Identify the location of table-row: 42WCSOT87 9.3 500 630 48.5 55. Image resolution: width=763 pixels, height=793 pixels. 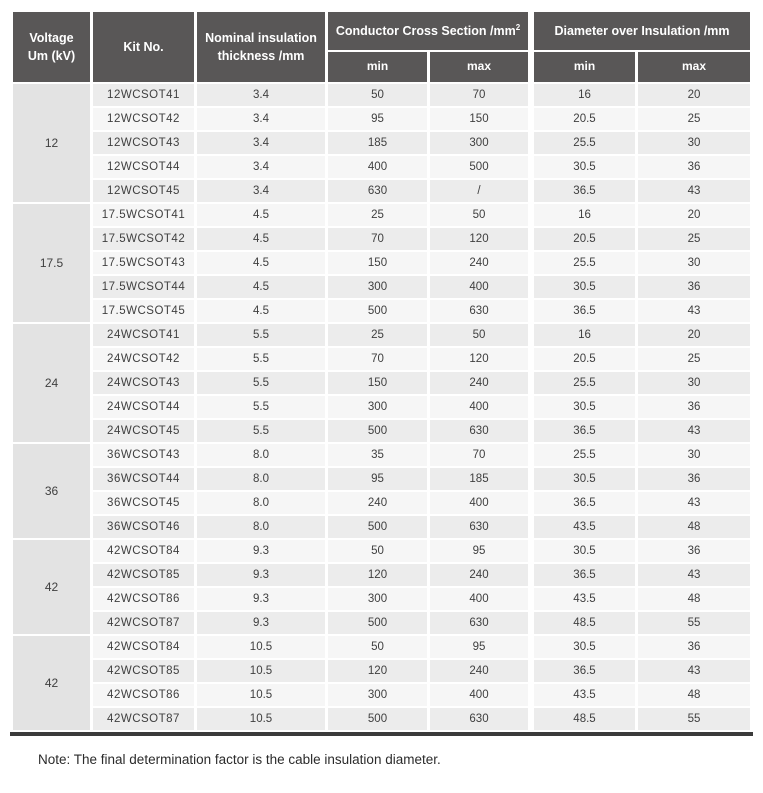
(381, 623).